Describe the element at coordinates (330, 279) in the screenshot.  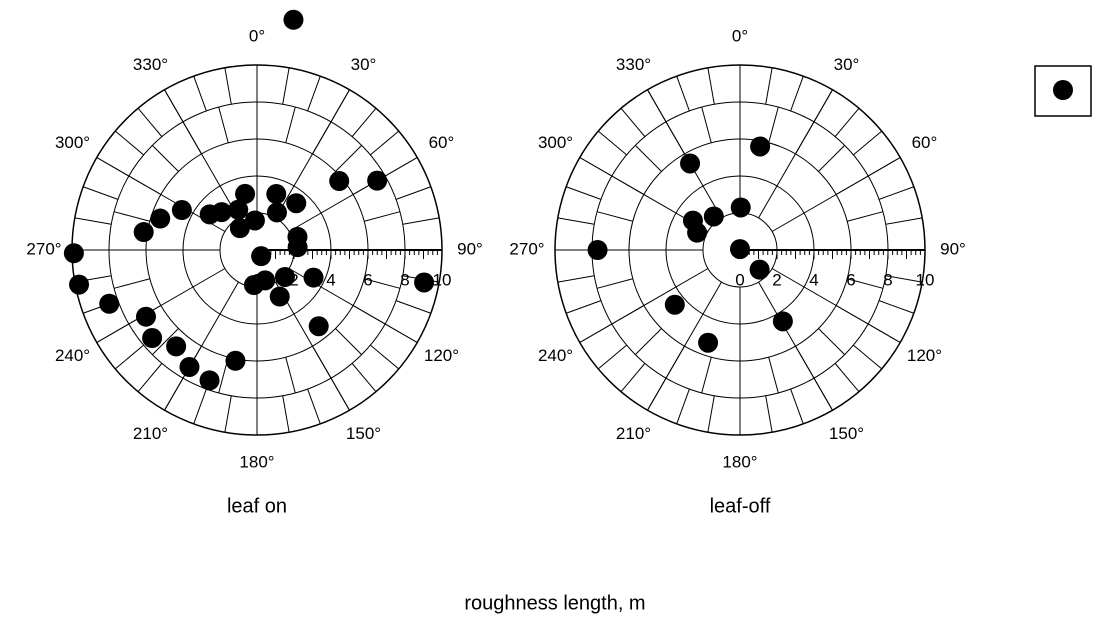
I see `r-tick-label: 4` at that location.